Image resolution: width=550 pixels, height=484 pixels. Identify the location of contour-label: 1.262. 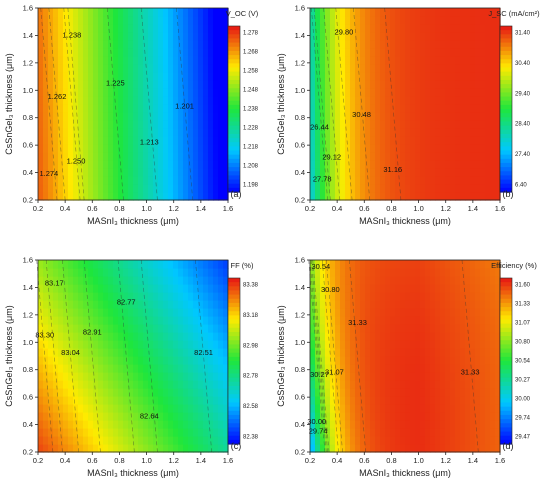
(57, 96).